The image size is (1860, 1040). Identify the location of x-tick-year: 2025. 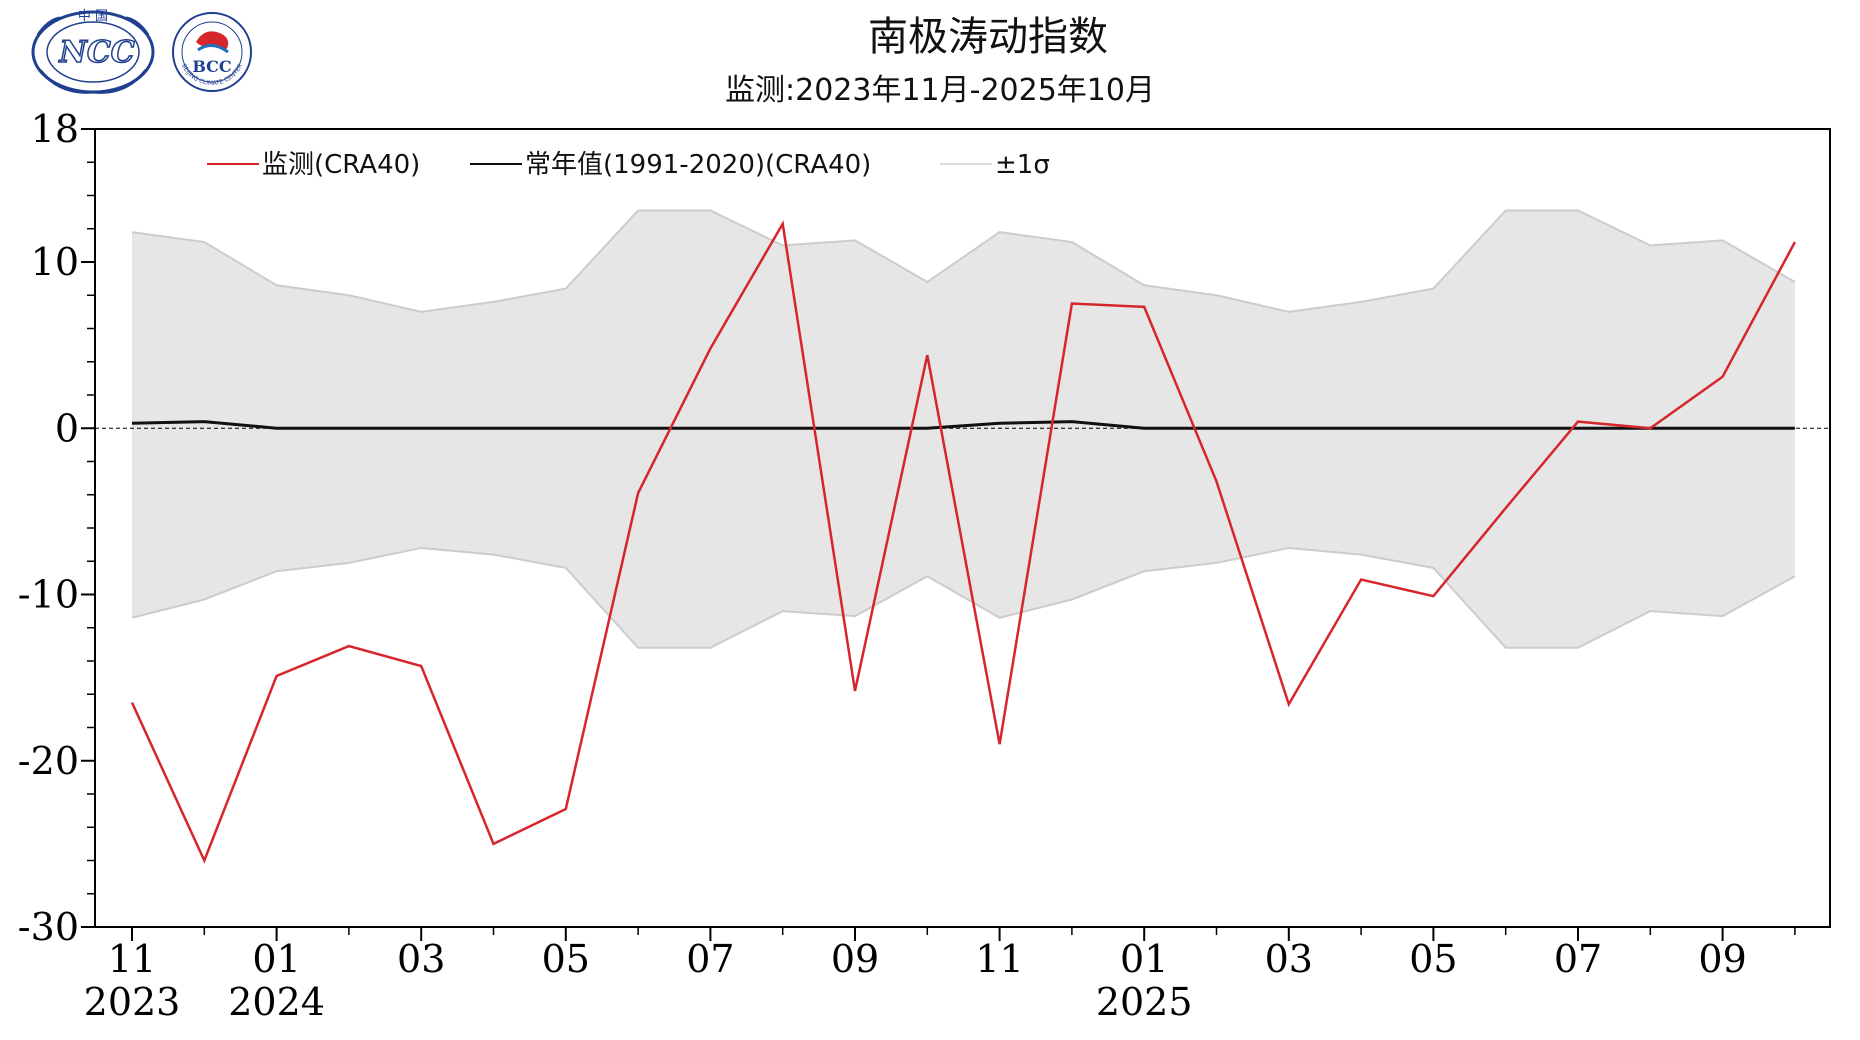
(1144, 1002).